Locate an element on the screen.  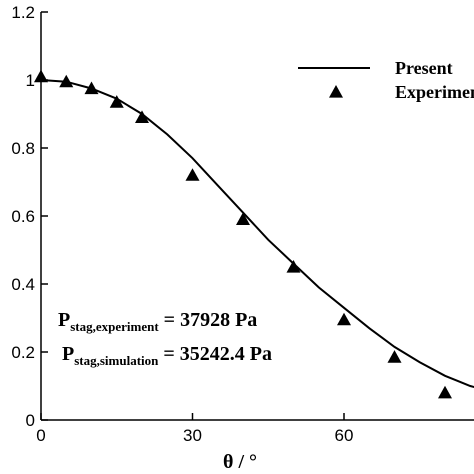
y-tick-label: 0.6 is located at coordinates (23, 216).